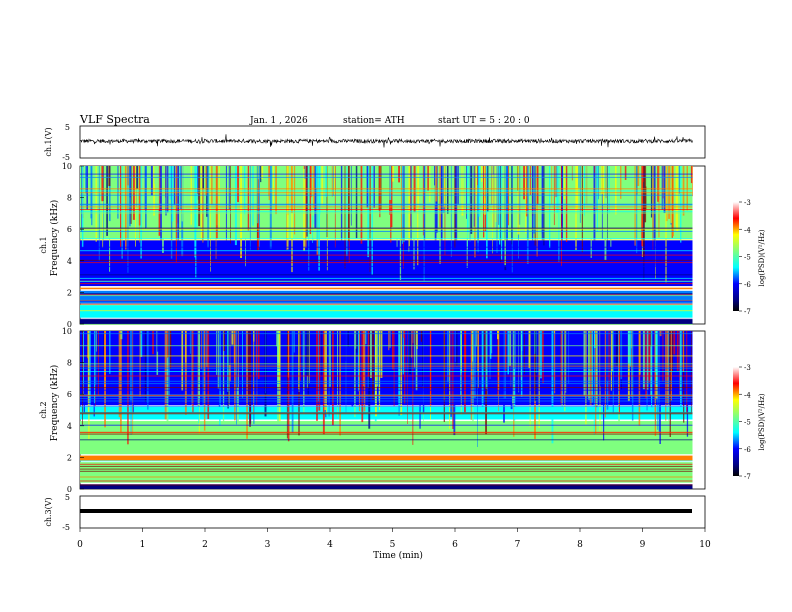 Image resolution: width=792 pixels, height=612 pixels. I want to click on ch1-waveform-panel: 5 -5 ch.1(V), so click(375, 142).